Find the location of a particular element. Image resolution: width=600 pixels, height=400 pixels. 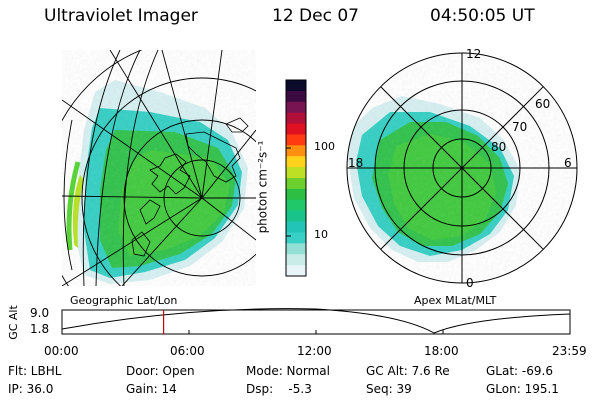

altitude-y-tick-bottom: 1.8 is located at coordinates (40, 329).